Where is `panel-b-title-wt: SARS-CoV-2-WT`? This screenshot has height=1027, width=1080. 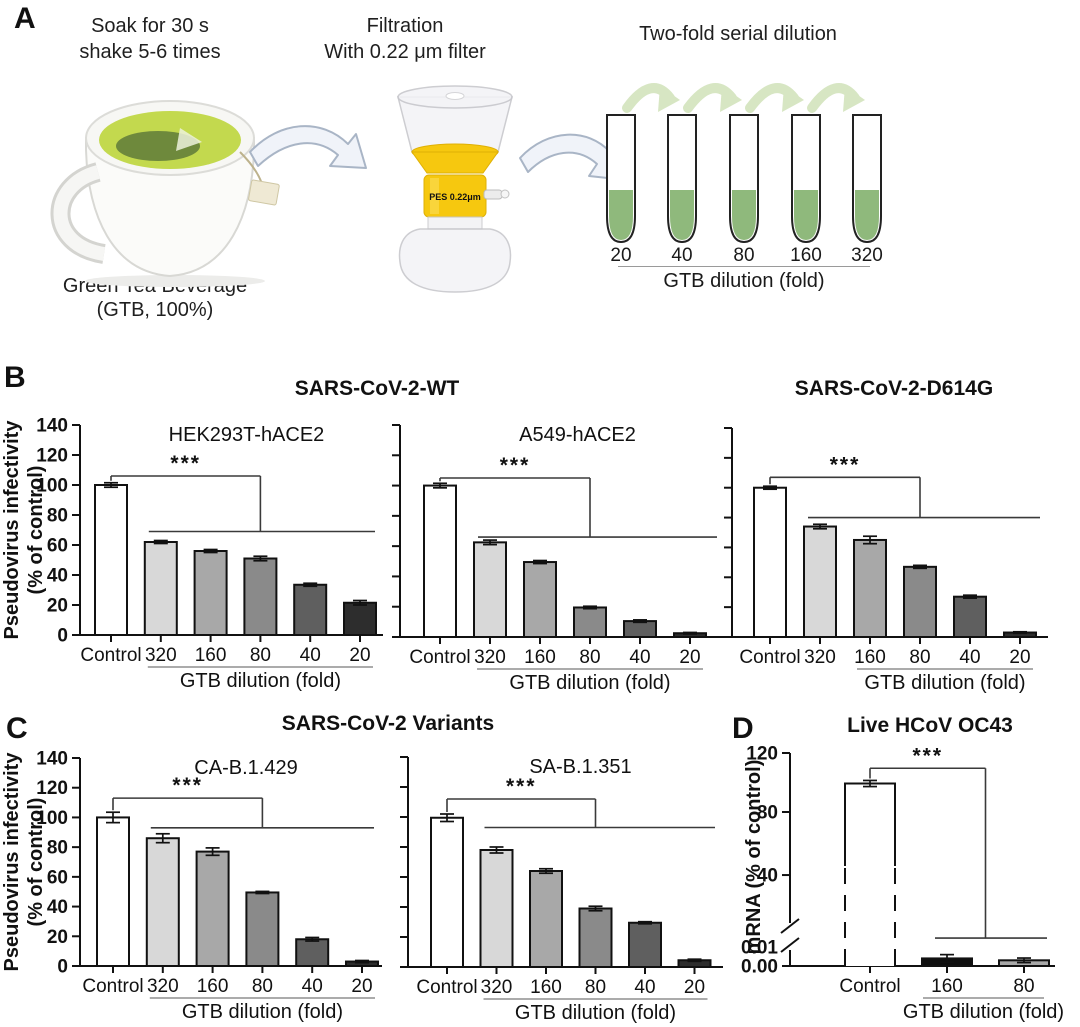
panel-b-title-wt: SARS-CoV-2-WT is located at coordinates (377, 388).